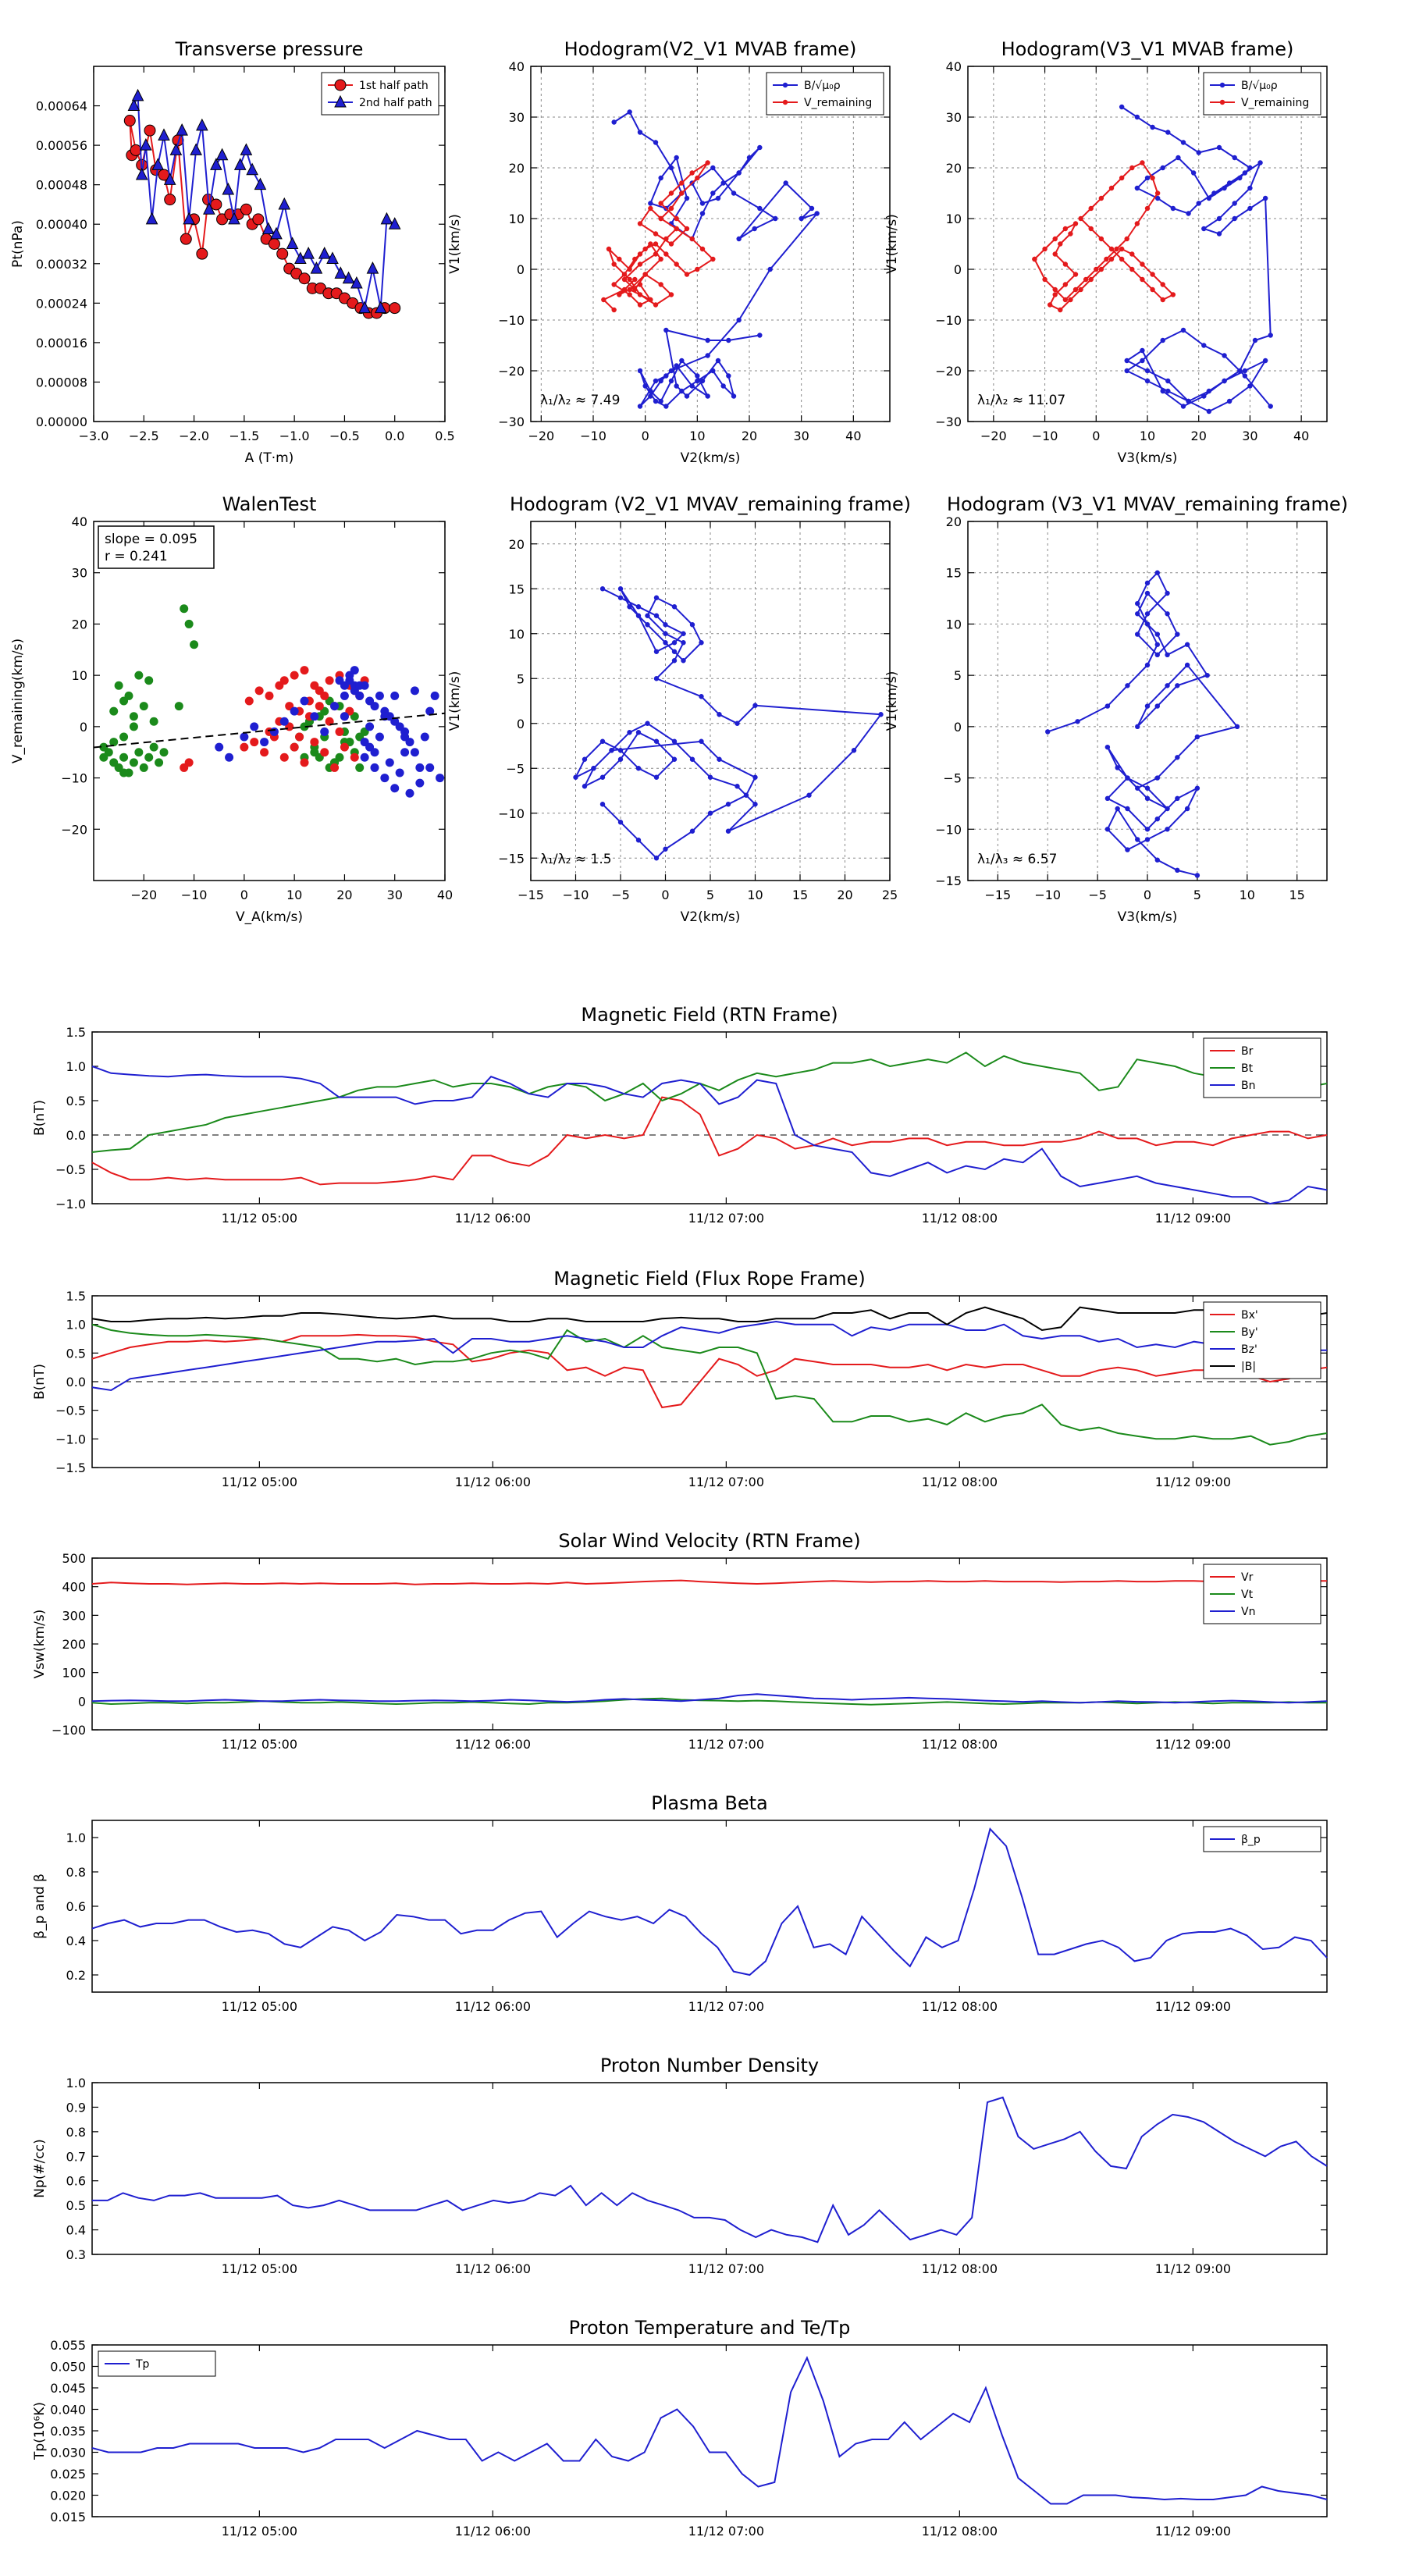  Describe the element at coordinates (144, 895) in the screenshot. I see `x-tick-label: −20` at that location.